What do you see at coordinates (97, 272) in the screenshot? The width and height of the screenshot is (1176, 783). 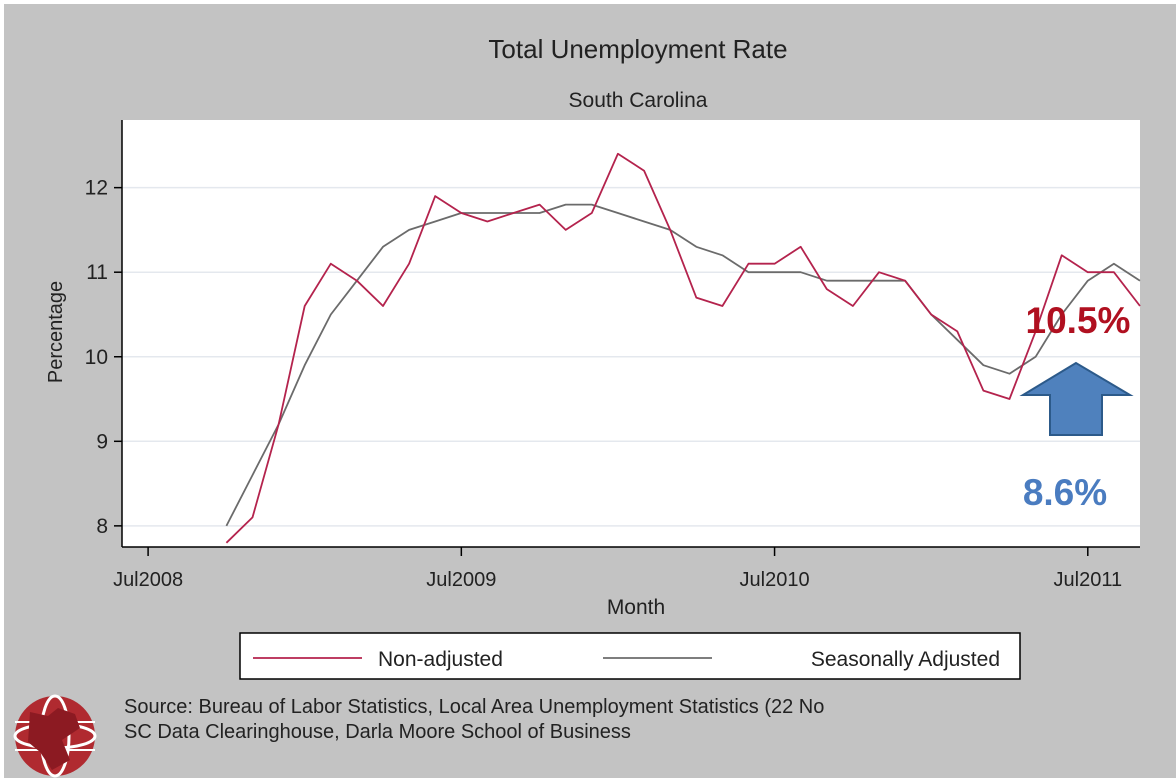 I see `y-tick-label-11: 11` at bounding box center [97, 272].